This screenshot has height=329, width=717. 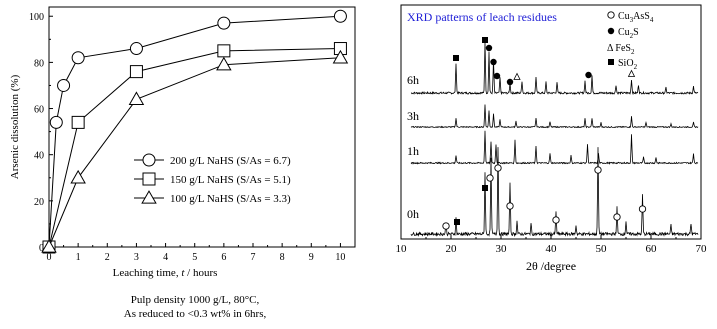 What do you see at coordinates (482, 17) in the screenshot?
I see `right-chart-title: XRD patterns of leach residues` at bounding box center [482, 17].